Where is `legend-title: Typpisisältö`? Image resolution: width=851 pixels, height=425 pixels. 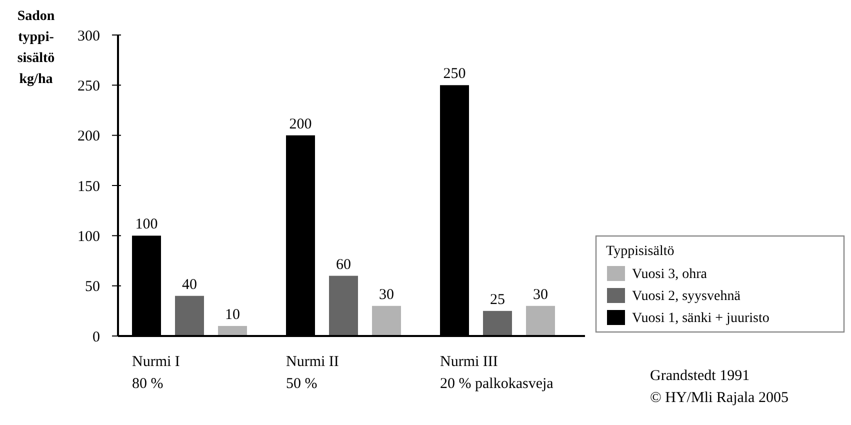
legend-title: Typpisisältö is located at coordinates (640, 251).